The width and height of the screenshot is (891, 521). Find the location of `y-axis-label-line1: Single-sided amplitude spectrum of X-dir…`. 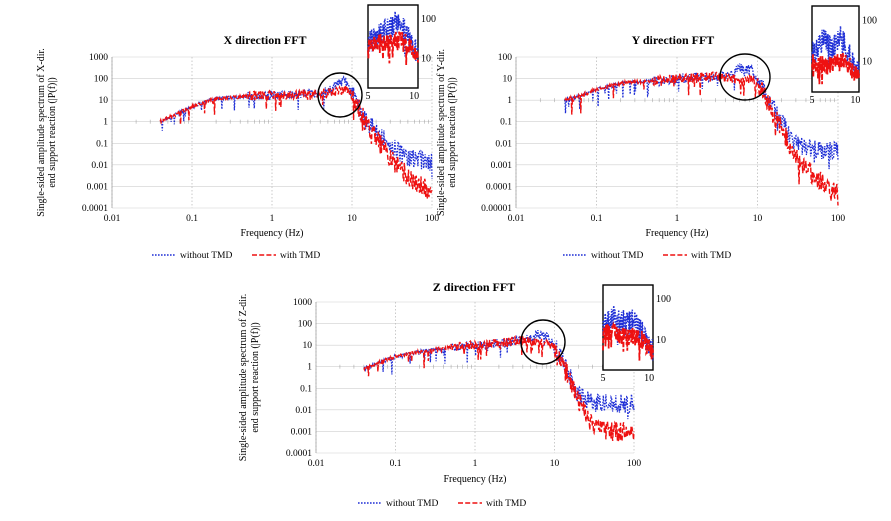

y-axis-label-line1: Single-sided amplitude spectrum of X-dir… is located at coordinates (41, 132).